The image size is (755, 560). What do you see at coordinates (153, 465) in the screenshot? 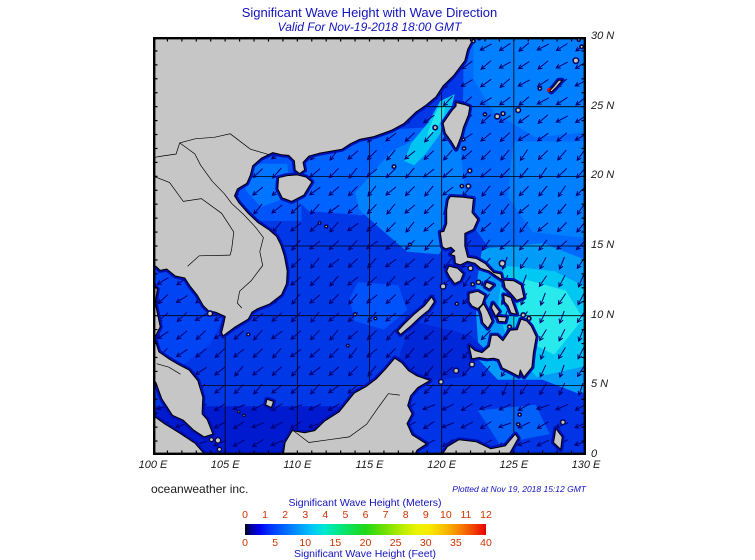
I see `lon-label: 100 E` at bounding box center [153, 465].